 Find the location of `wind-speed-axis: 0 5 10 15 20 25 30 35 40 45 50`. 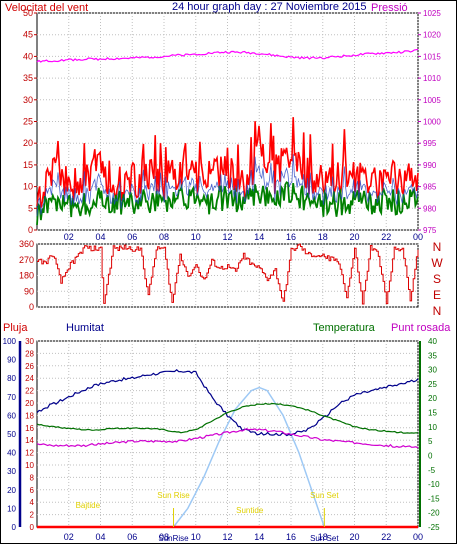

wind-speed-axis: 0 5 10 15 20 25 30 35 40 45 50 is located at coordinates (30, 121).